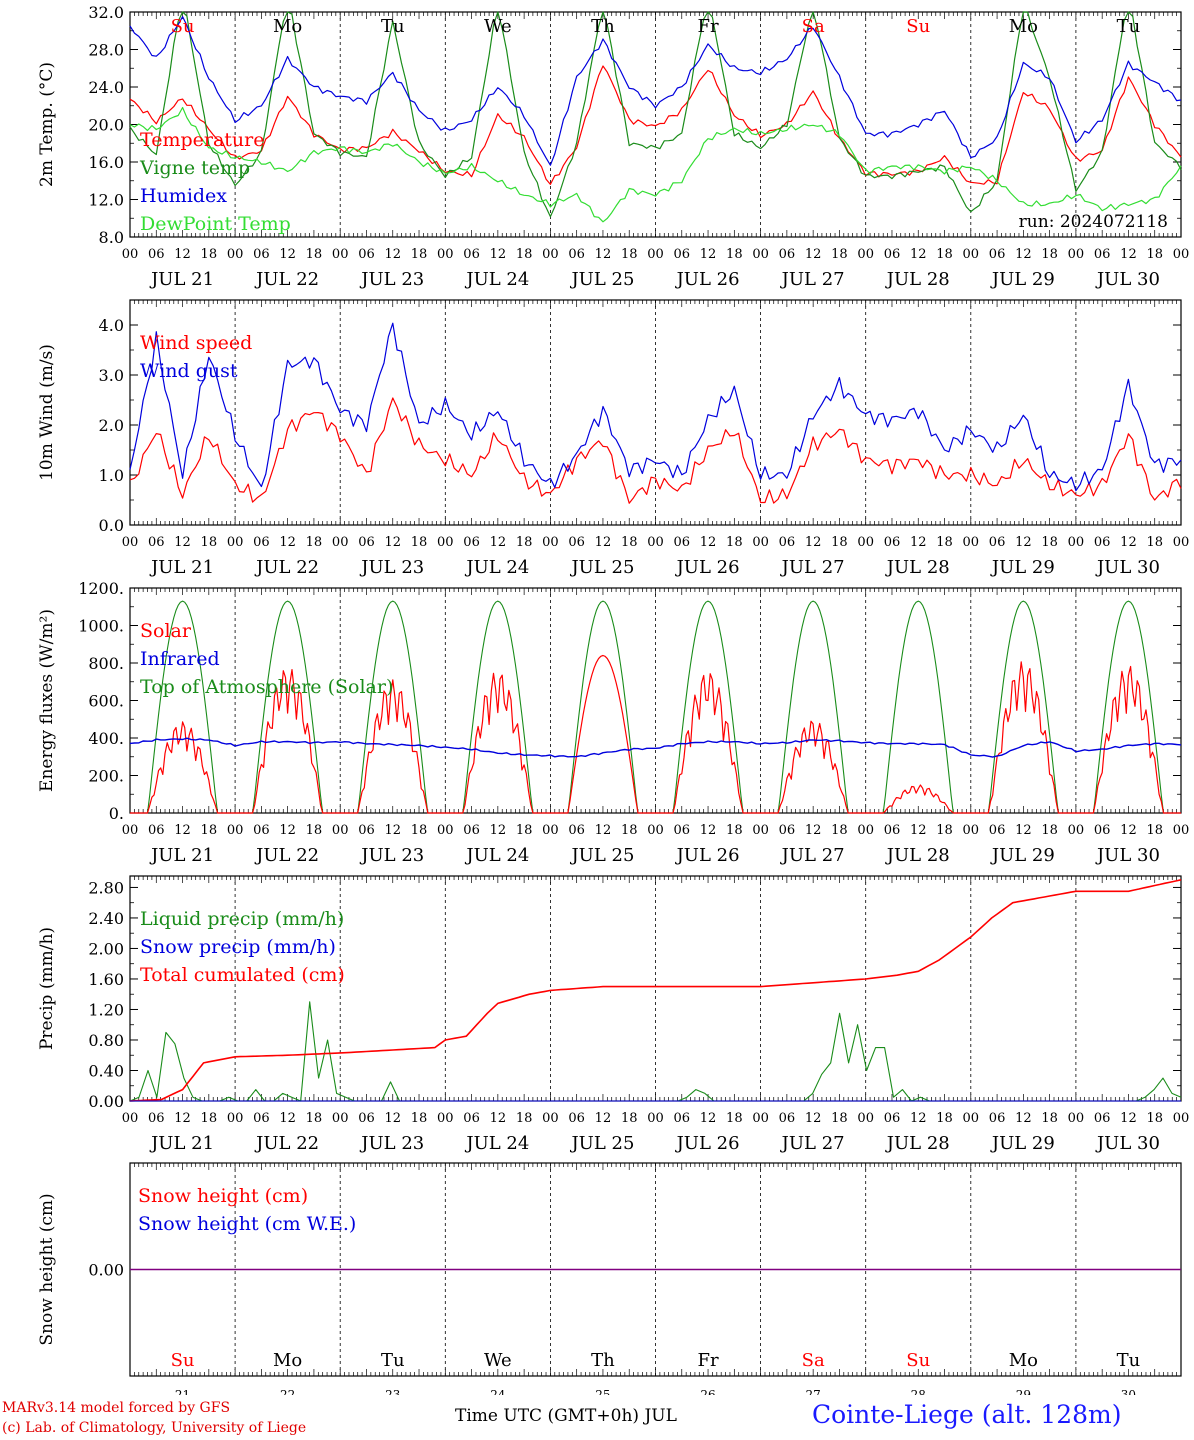 This screenshot has width=1194, height=1440. I want to click on y-tick-label: 24.0, so click(106, 87).